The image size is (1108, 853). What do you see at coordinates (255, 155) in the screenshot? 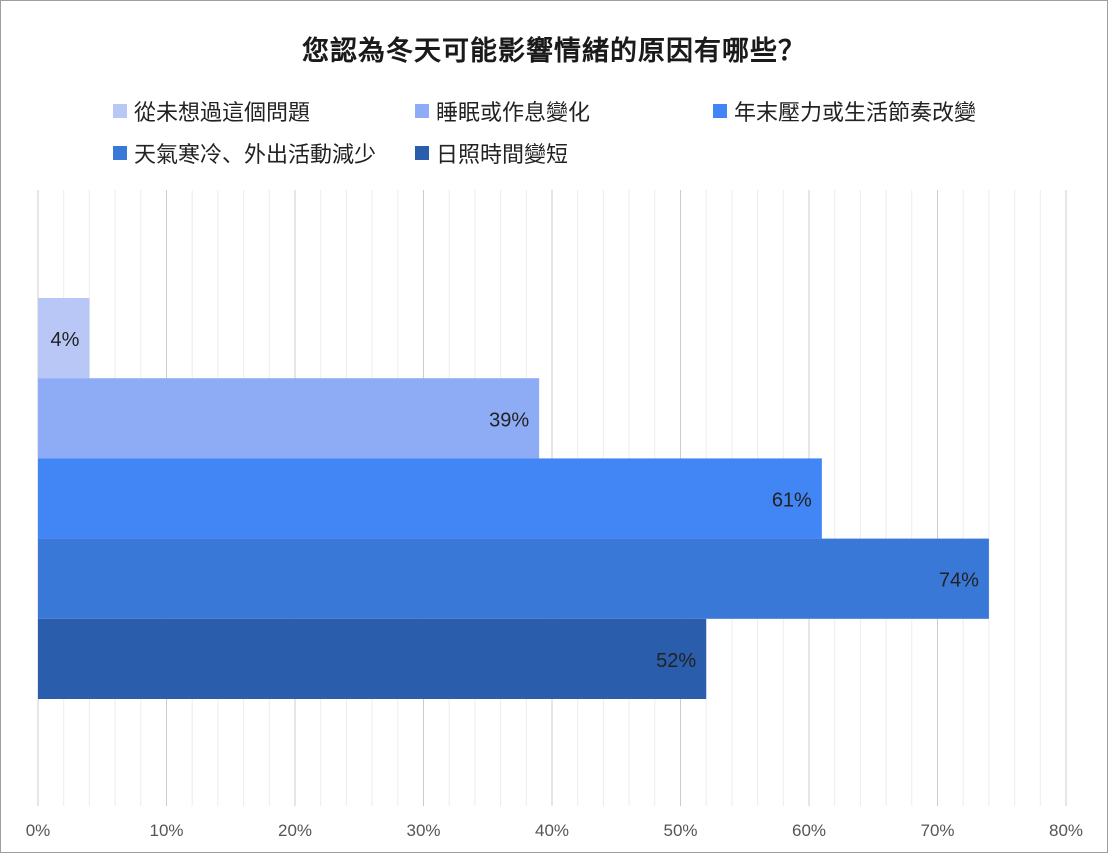
I see `legend-label: 天氣寒冷、外出活動減少` at bounding box center [255, 155].